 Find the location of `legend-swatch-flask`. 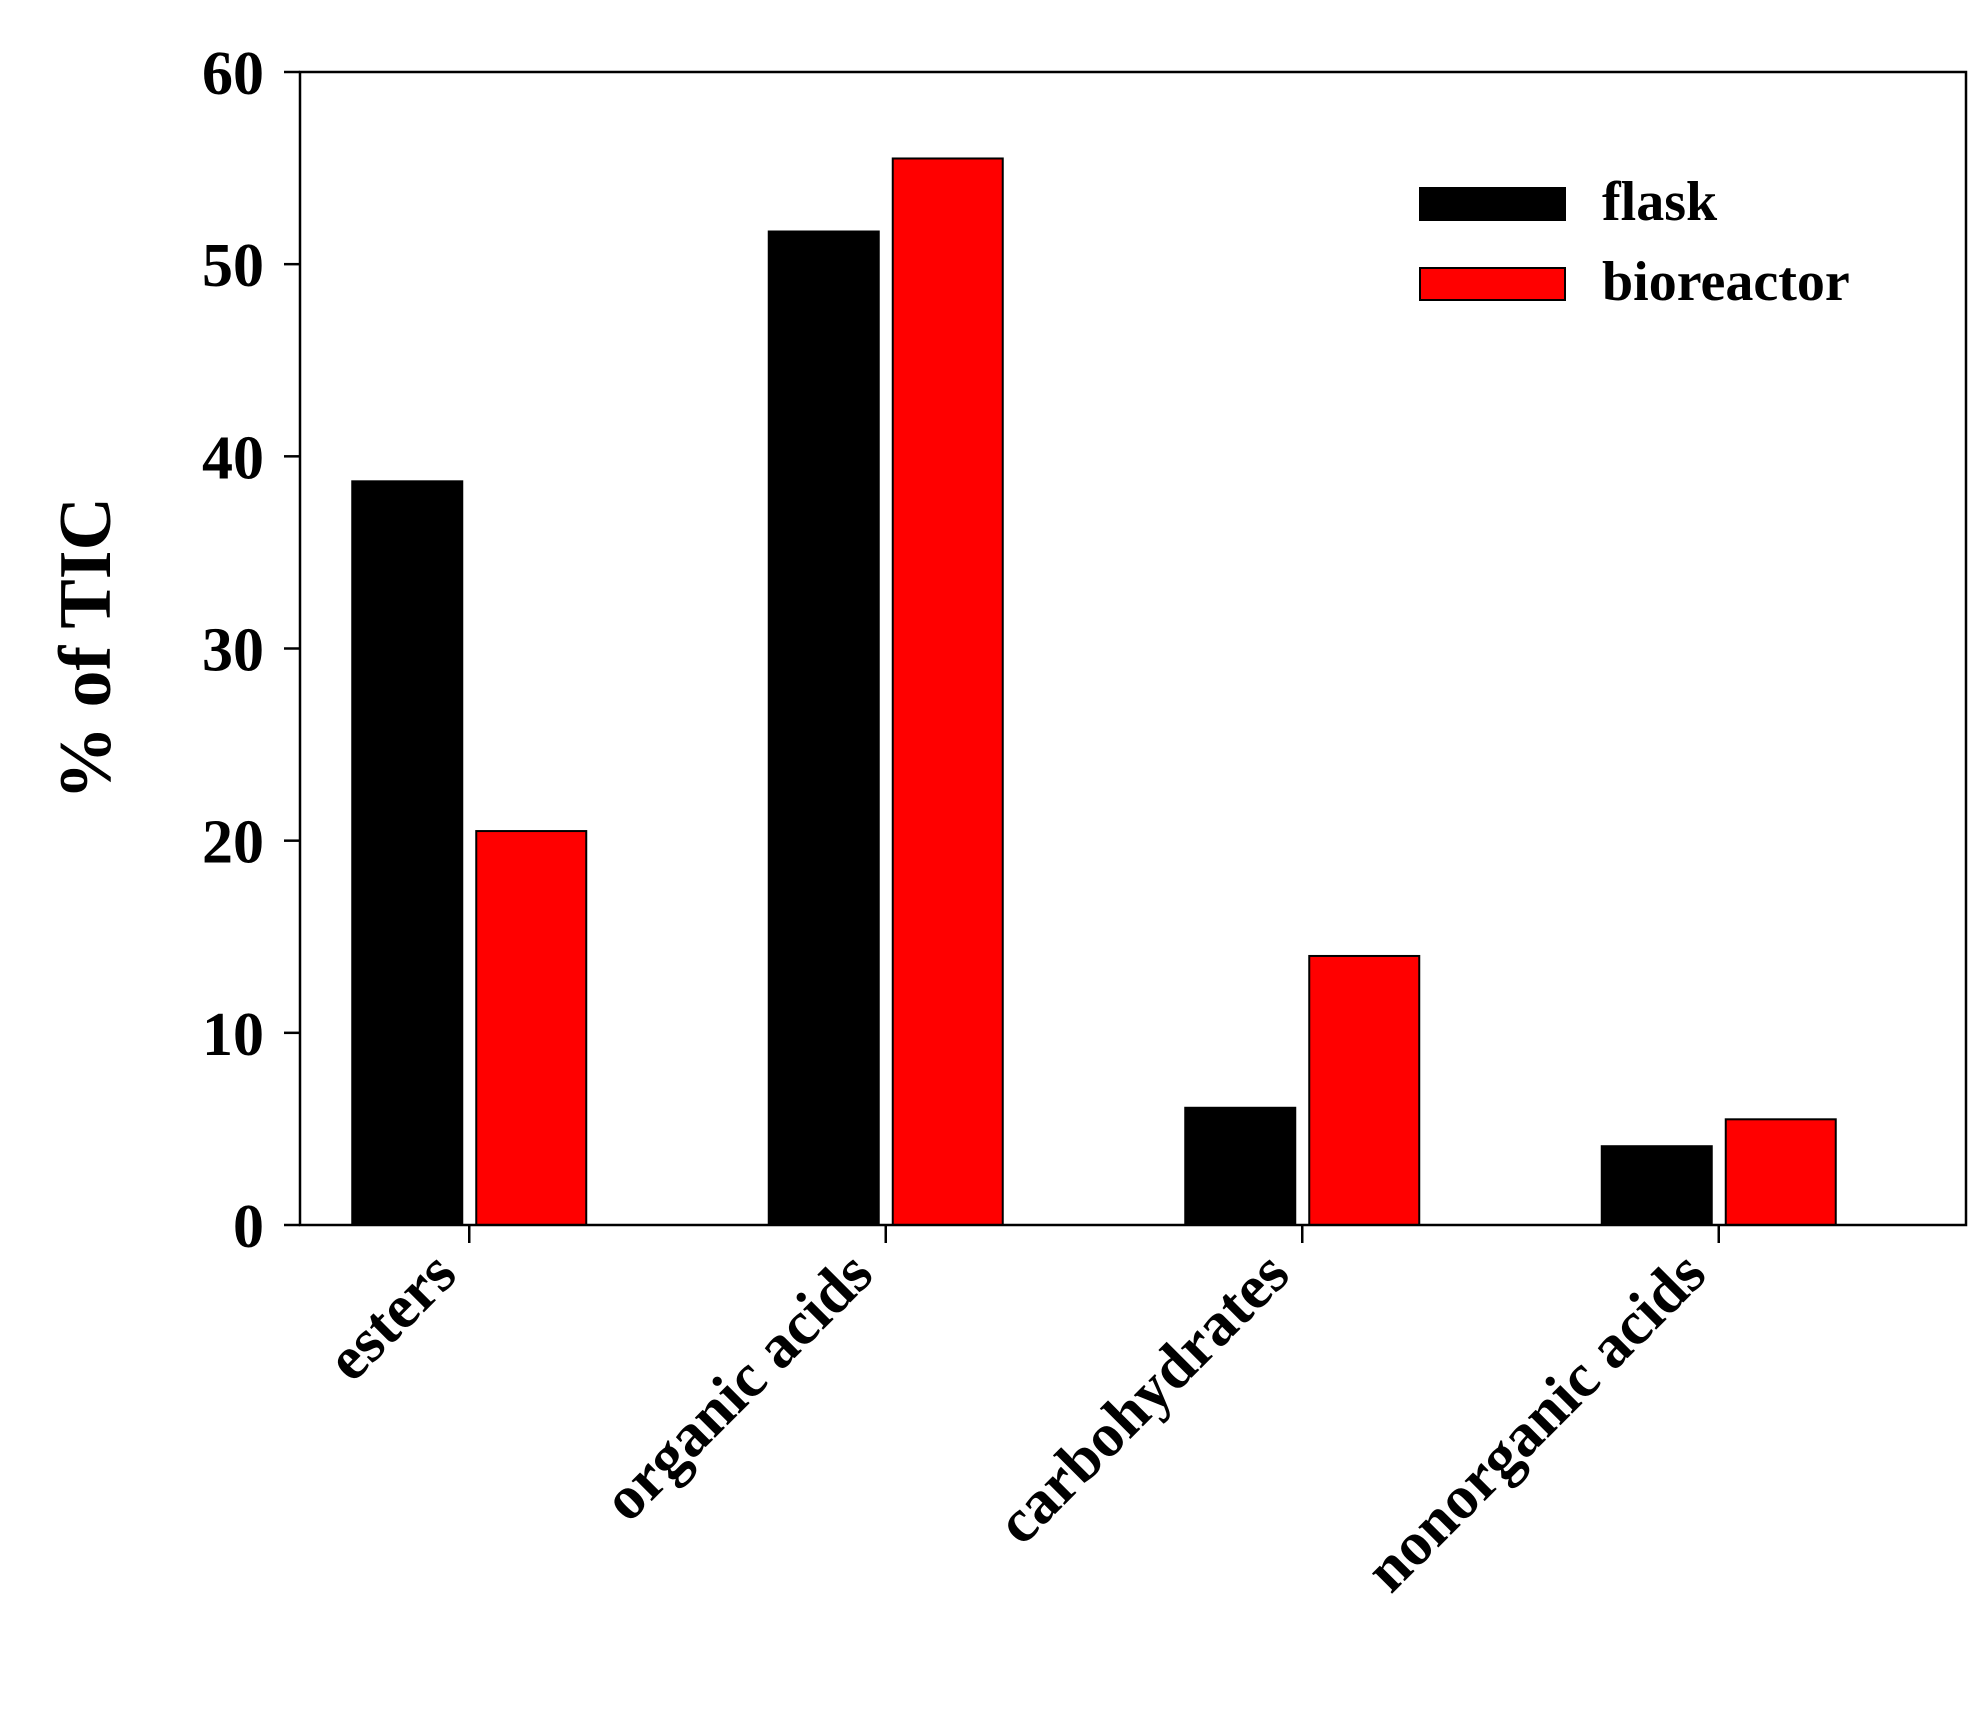

legend-swatch-flask is located at coordinates (1492, 204).